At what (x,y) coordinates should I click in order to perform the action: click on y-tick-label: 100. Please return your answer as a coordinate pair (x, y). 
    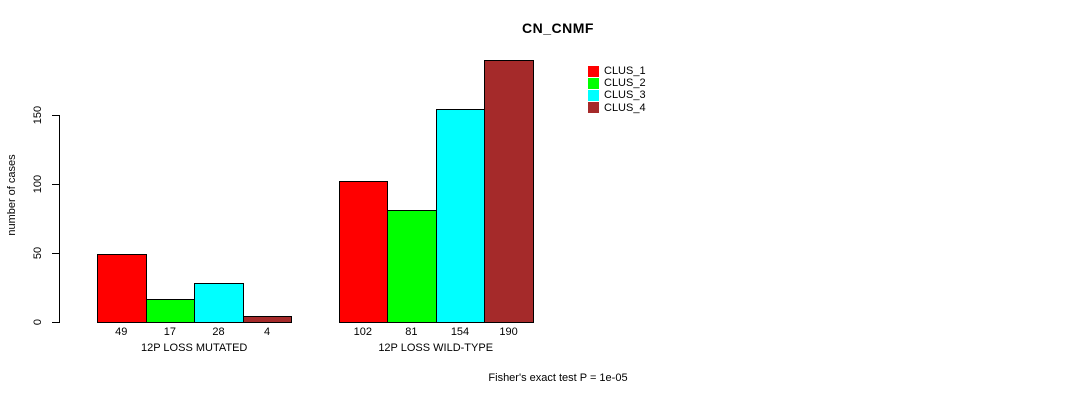
    Looking at the image, I should click on (38, 184).